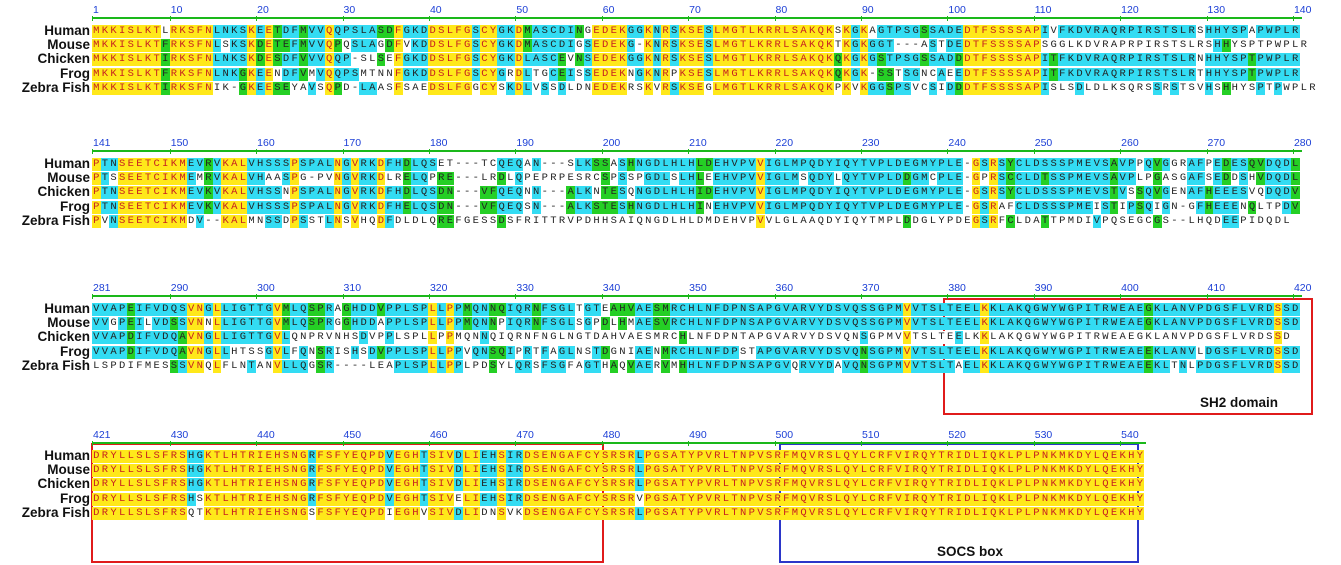 The height and width of the screenshot is (565, 1341). What do you see at coordinates (698, 288) in the screenshot?
I see `ruler-tick-label: 350` at bounding box center [698, 288].